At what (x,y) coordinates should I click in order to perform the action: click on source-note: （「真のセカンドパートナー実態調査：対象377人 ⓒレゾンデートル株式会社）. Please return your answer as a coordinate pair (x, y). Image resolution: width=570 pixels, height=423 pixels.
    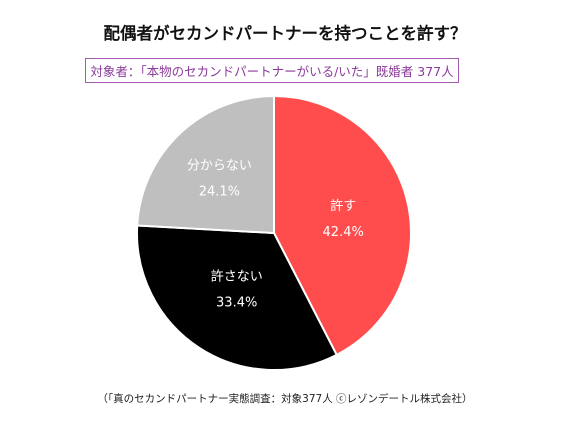
    Looking at the image, I should click on (285, 399).